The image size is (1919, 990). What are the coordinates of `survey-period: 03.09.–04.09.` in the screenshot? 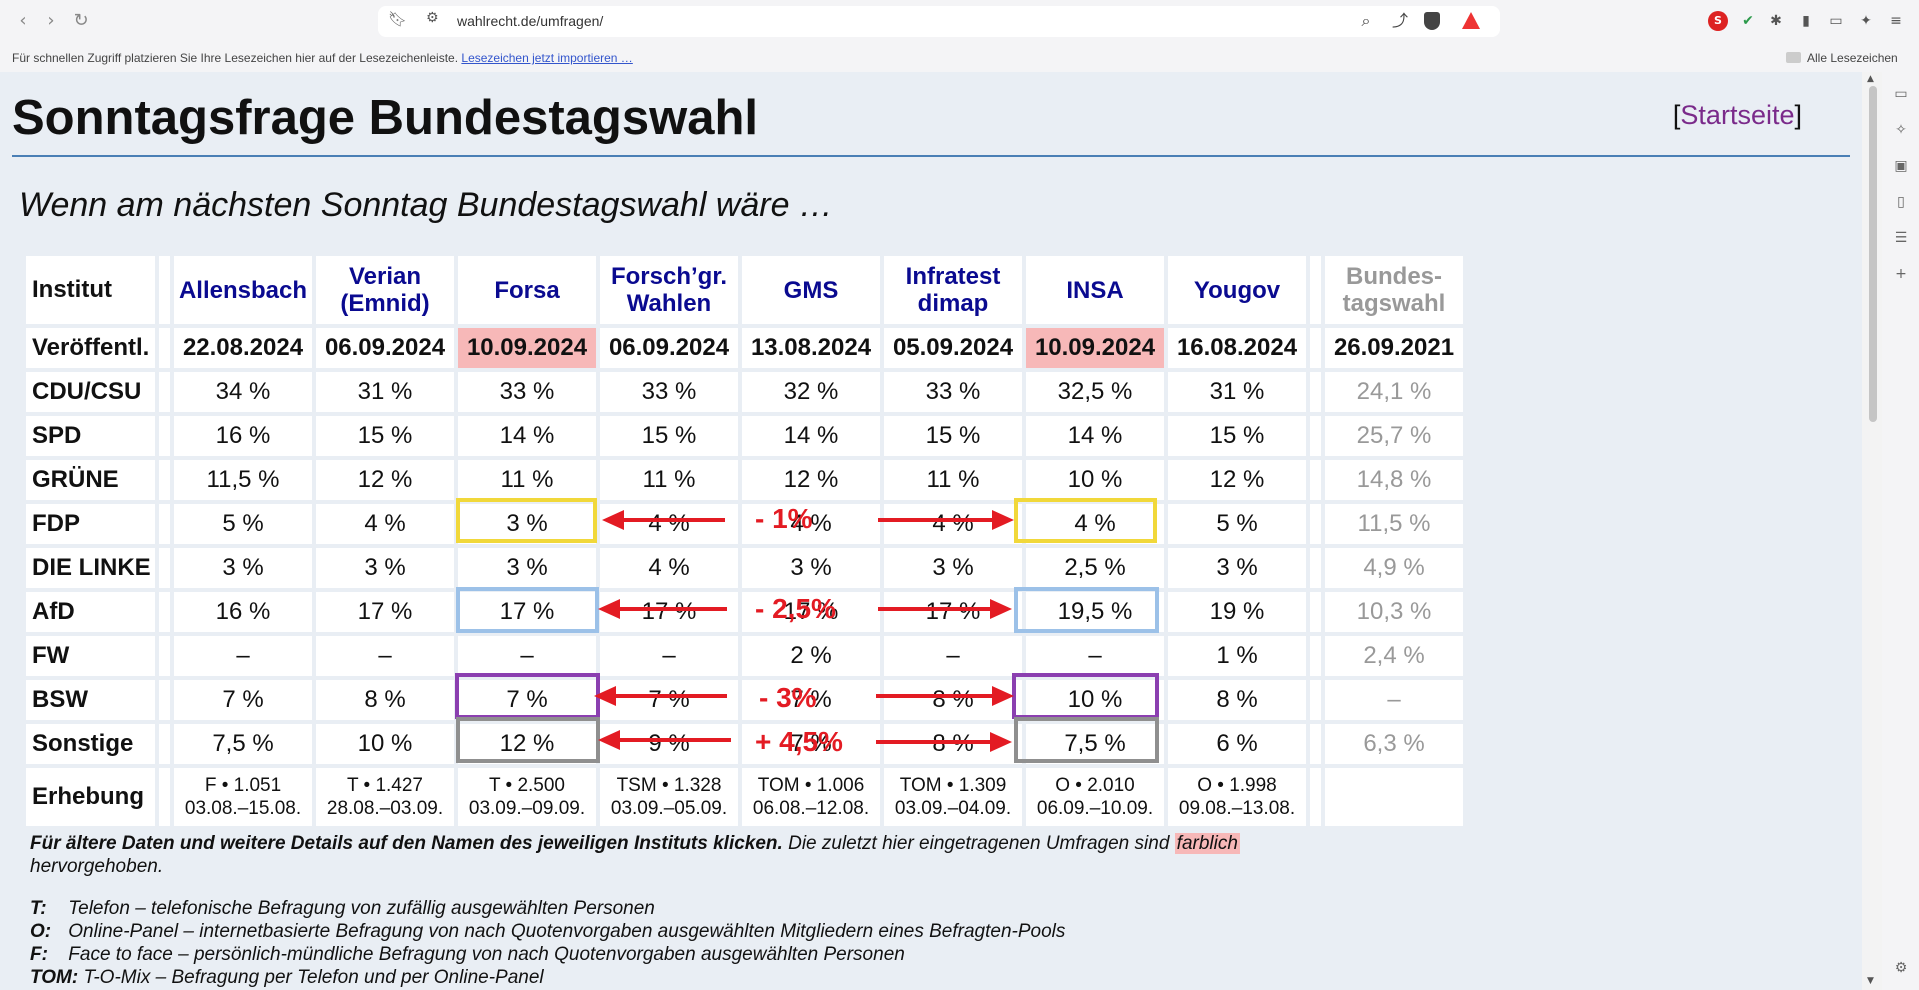 It's located at (953, 808).